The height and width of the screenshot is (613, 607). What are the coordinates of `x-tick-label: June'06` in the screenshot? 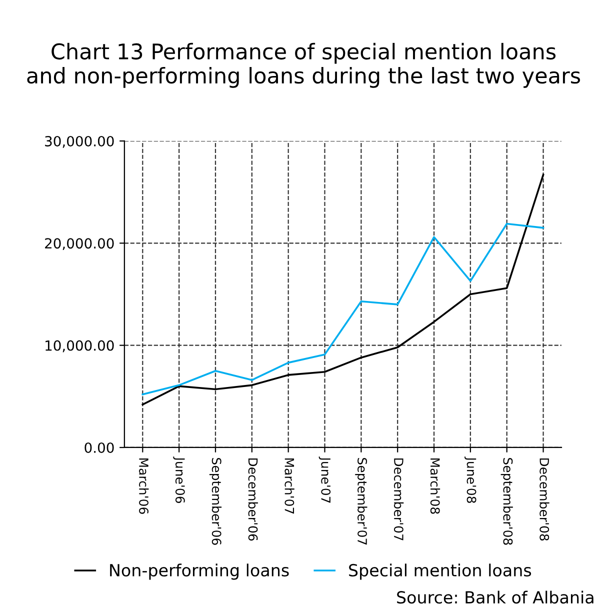 It's located at (179, 479).